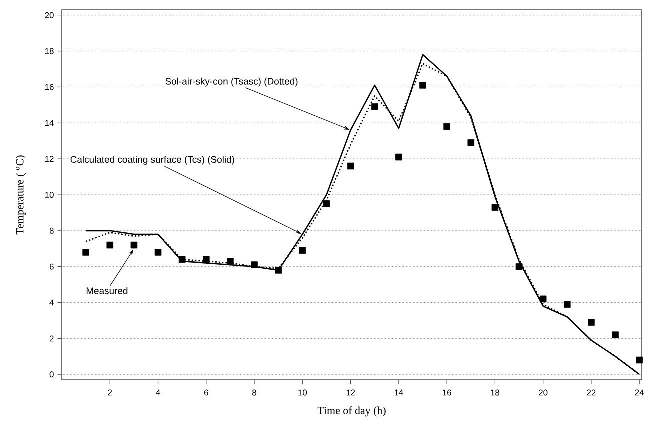 This screenshot has height=435, width=649. I want to click on x-tick-label: 24, so click(639, 393).